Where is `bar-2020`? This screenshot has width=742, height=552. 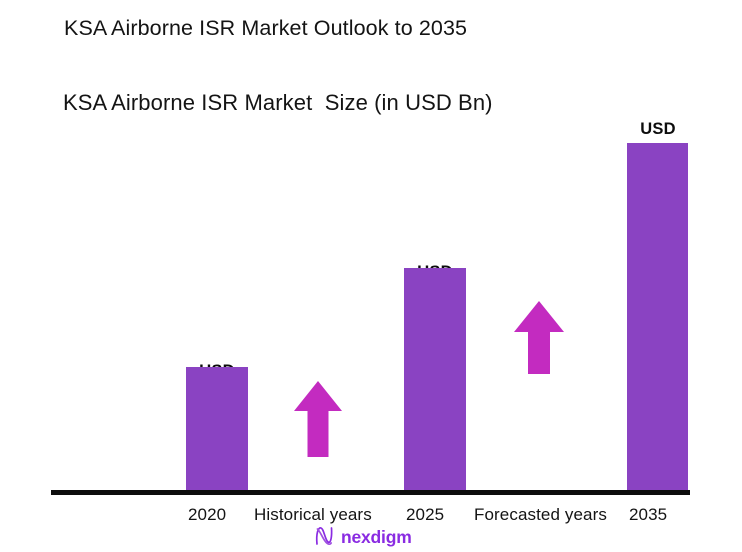
bar-2020 is located at coordinates (217, 430).